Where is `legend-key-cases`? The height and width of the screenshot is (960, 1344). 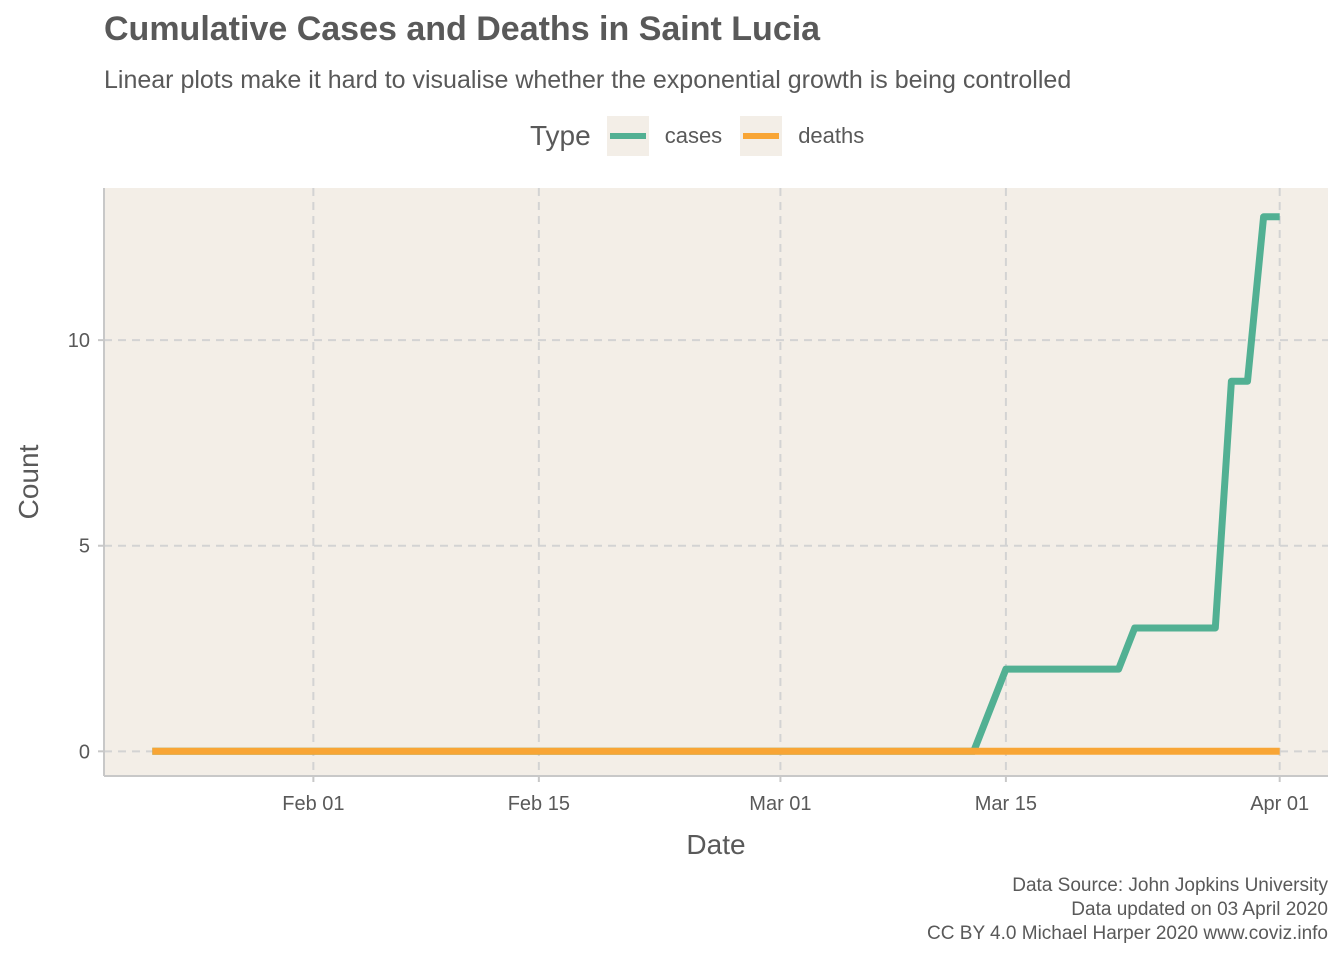
legend-key-cases is located at coordinates (627, 136).